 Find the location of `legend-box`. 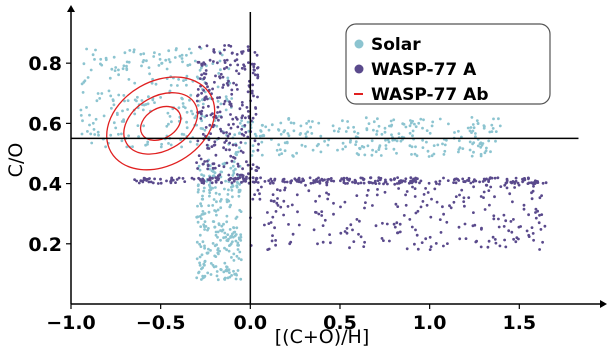

legend-box is located at coordinates (448, 64).